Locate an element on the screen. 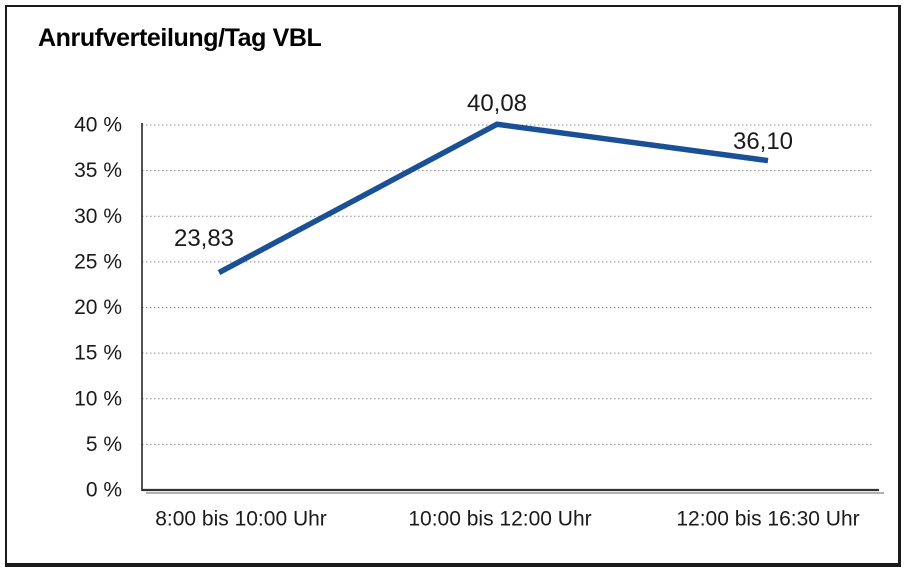  y-tick-label: 10 % is located at coordinates (98, 398).